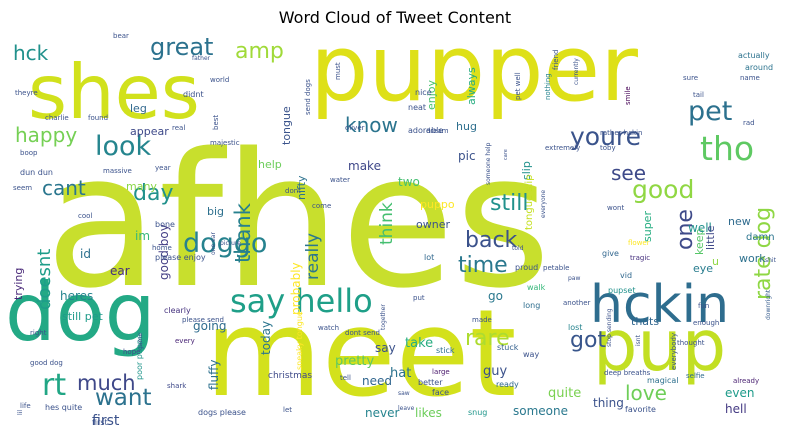 The height and width of the screenshot is (427, 790). I want to click on word-pupset: pupset, so click(621, 290).